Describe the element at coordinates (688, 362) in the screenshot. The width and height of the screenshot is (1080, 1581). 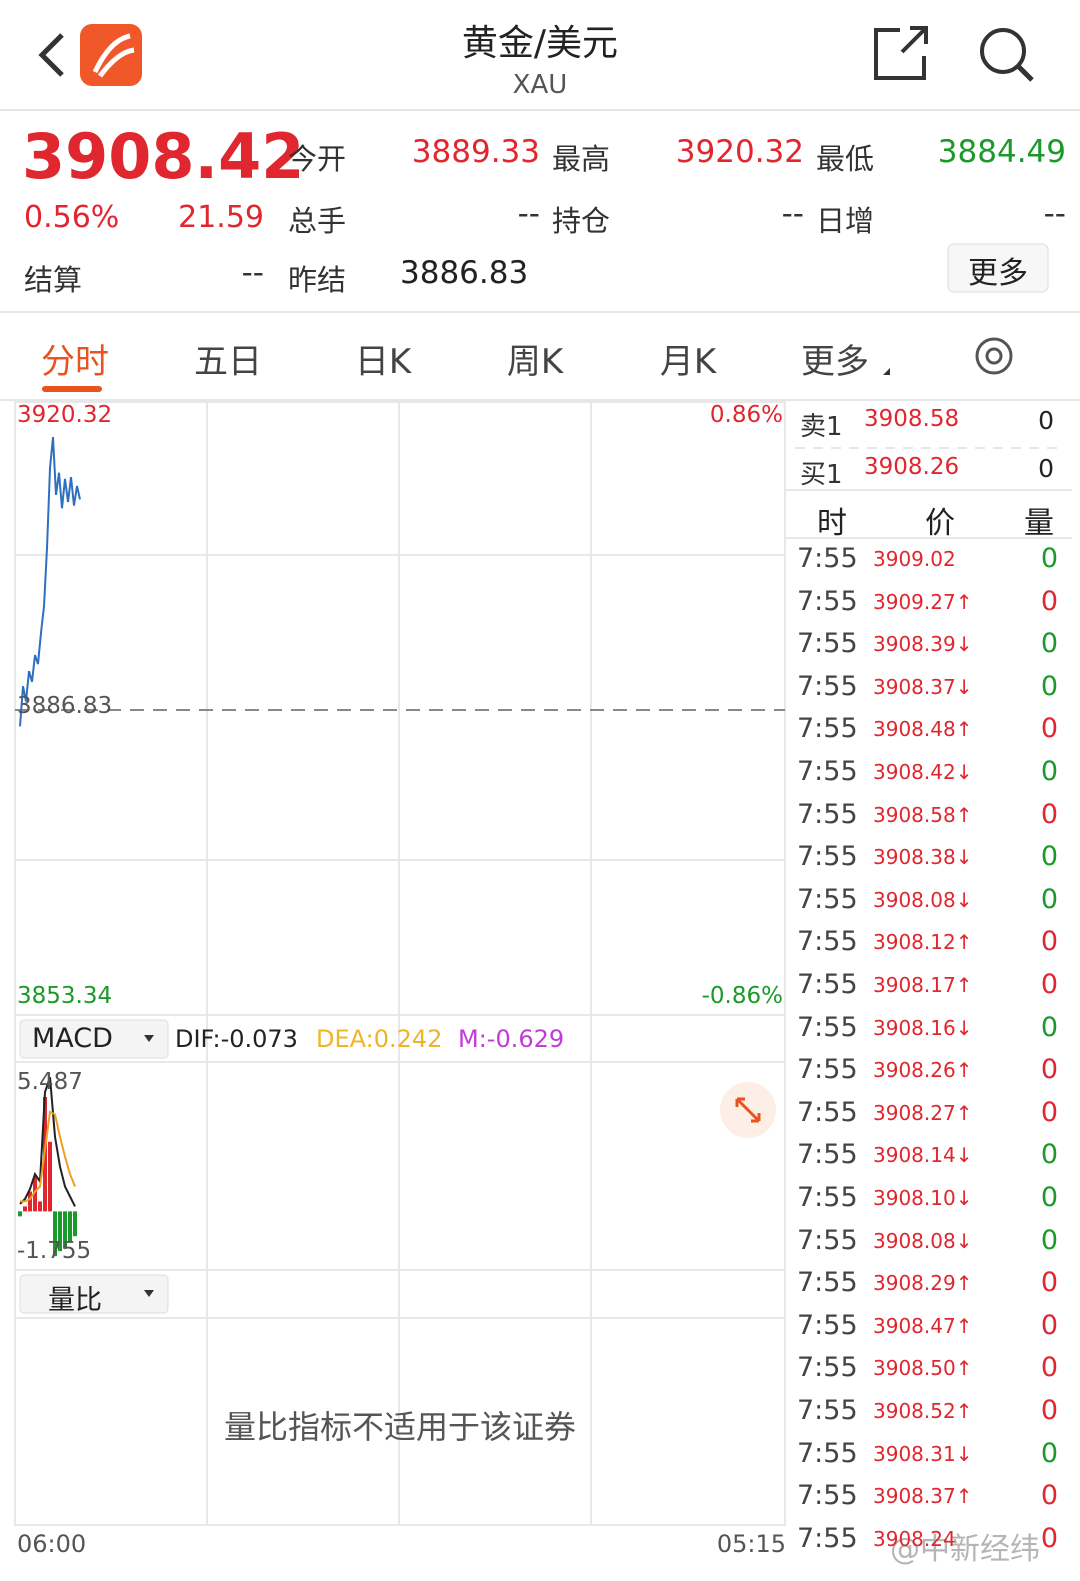
I see `tab: 月K` at that location.